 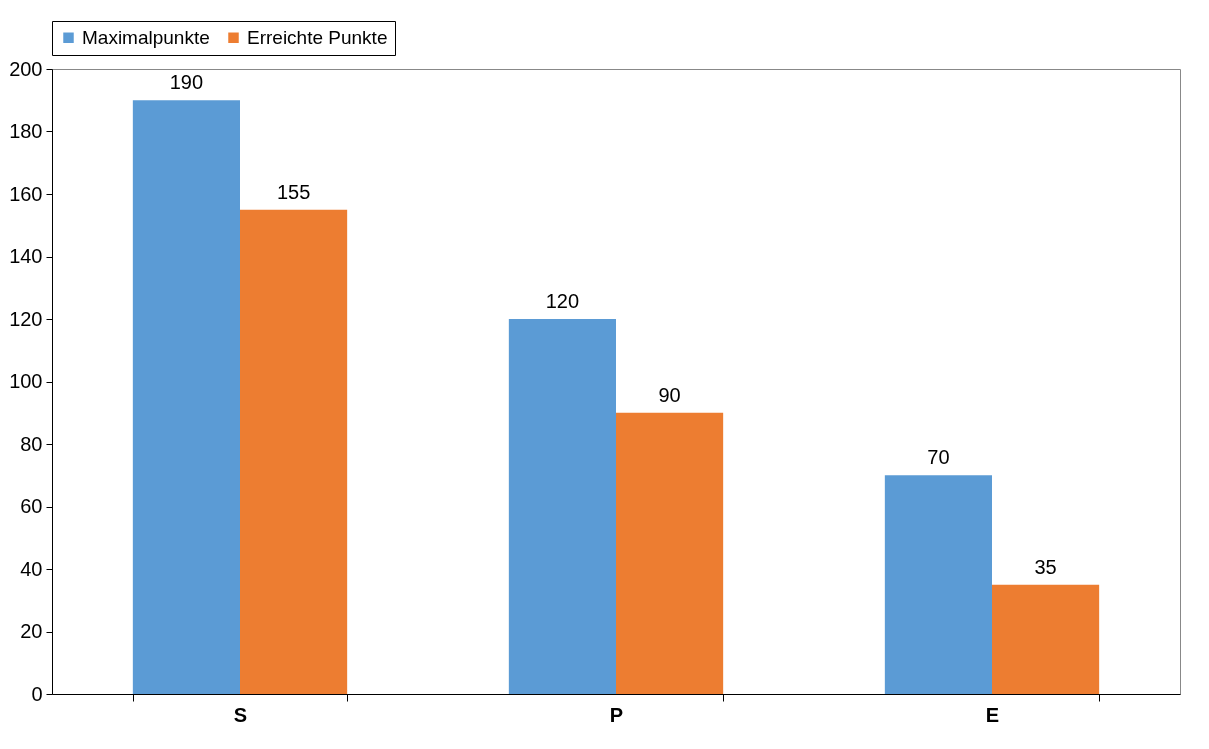 I want to click on y-tick-label: 60, so click(x=31, y=506).